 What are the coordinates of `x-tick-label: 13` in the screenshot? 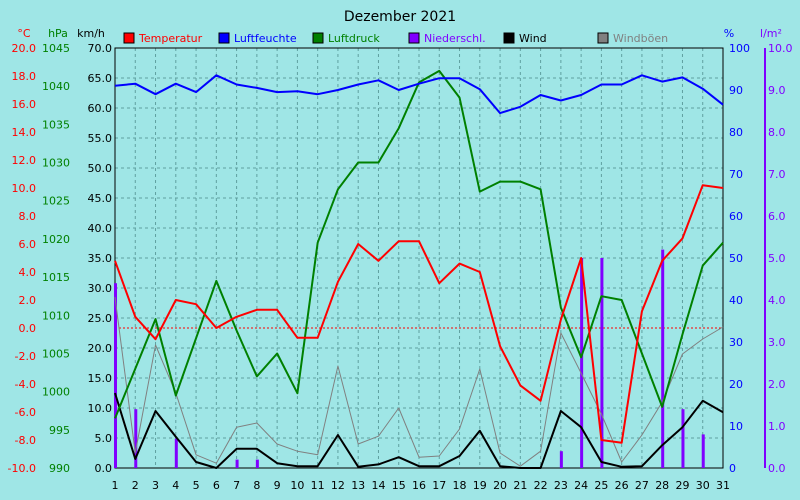 It's located at (358, 485).